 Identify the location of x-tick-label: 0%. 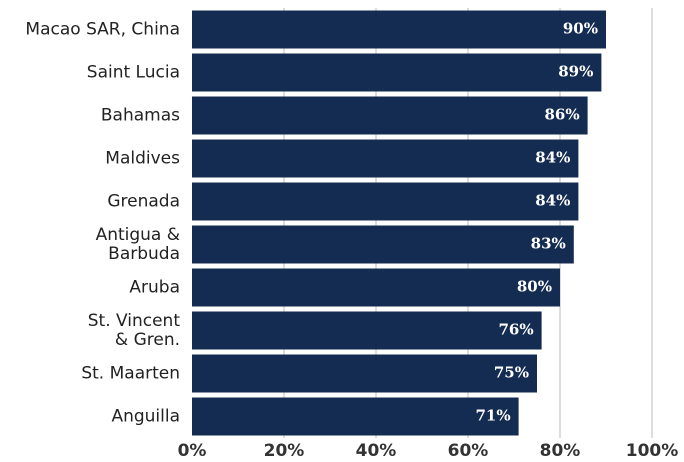
(192, 451).